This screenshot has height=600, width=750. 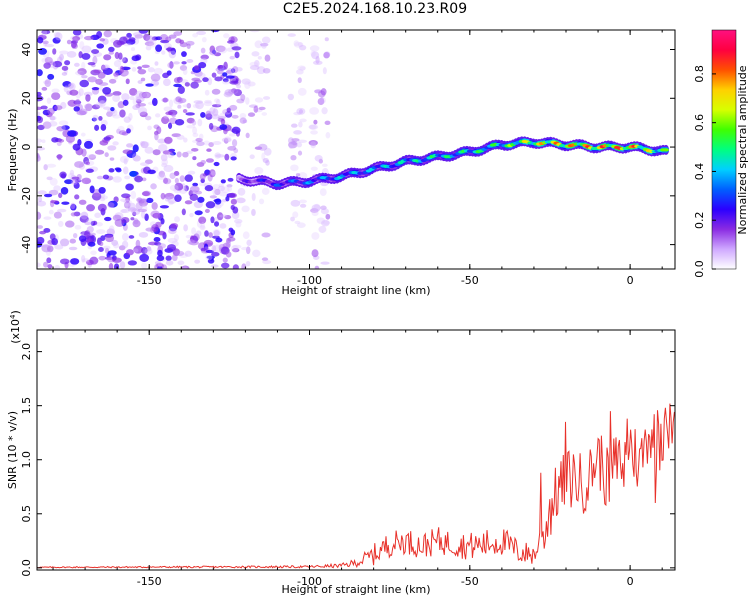 What do you see at coordinates (26, 196) in the screenshot?
I see `y-tick-label: -20` at bounding box center [26, 196].